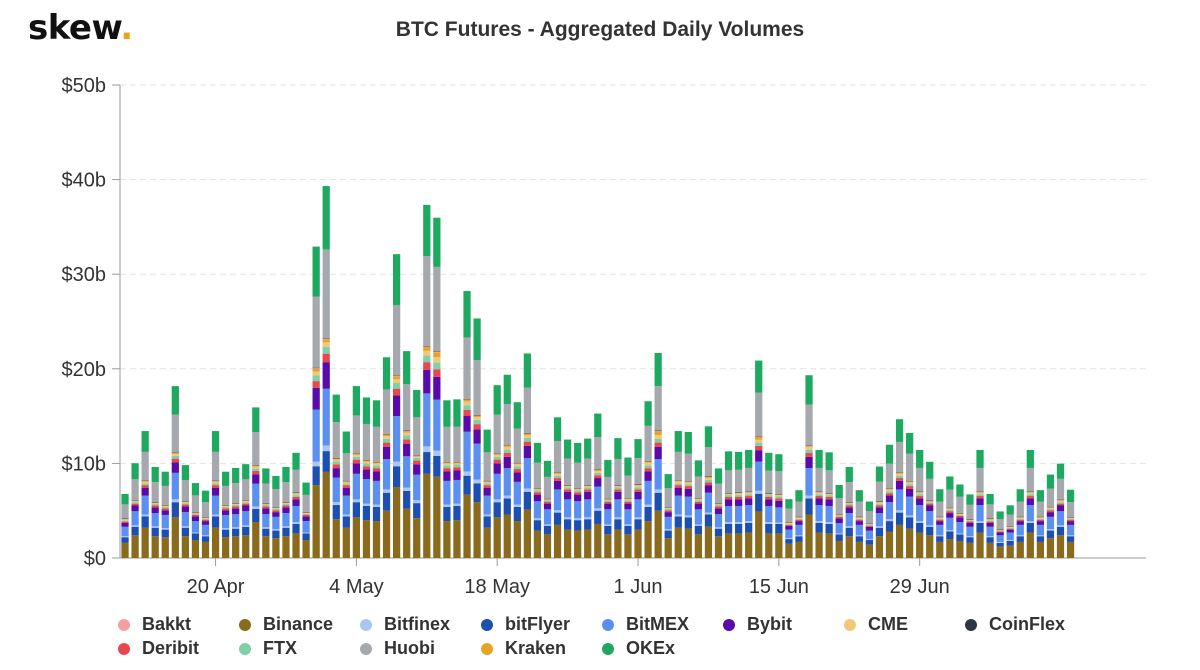 This screenshot has height=670, width=1200. I want to click on legend-item-coinflex: CoinFlex, so click(1015, 624).